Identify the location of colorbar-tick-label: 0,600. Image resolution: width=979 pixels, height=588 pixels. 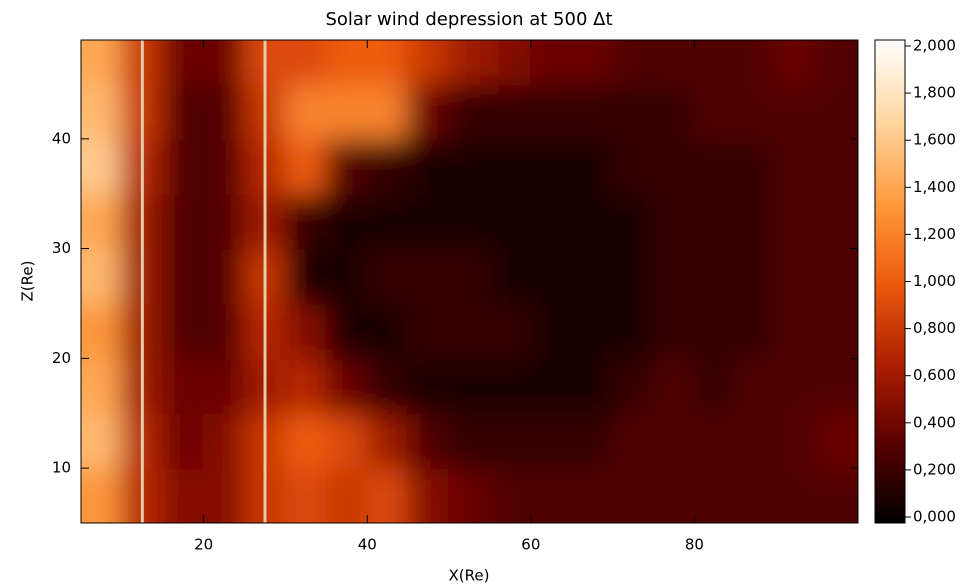
(934, 375).